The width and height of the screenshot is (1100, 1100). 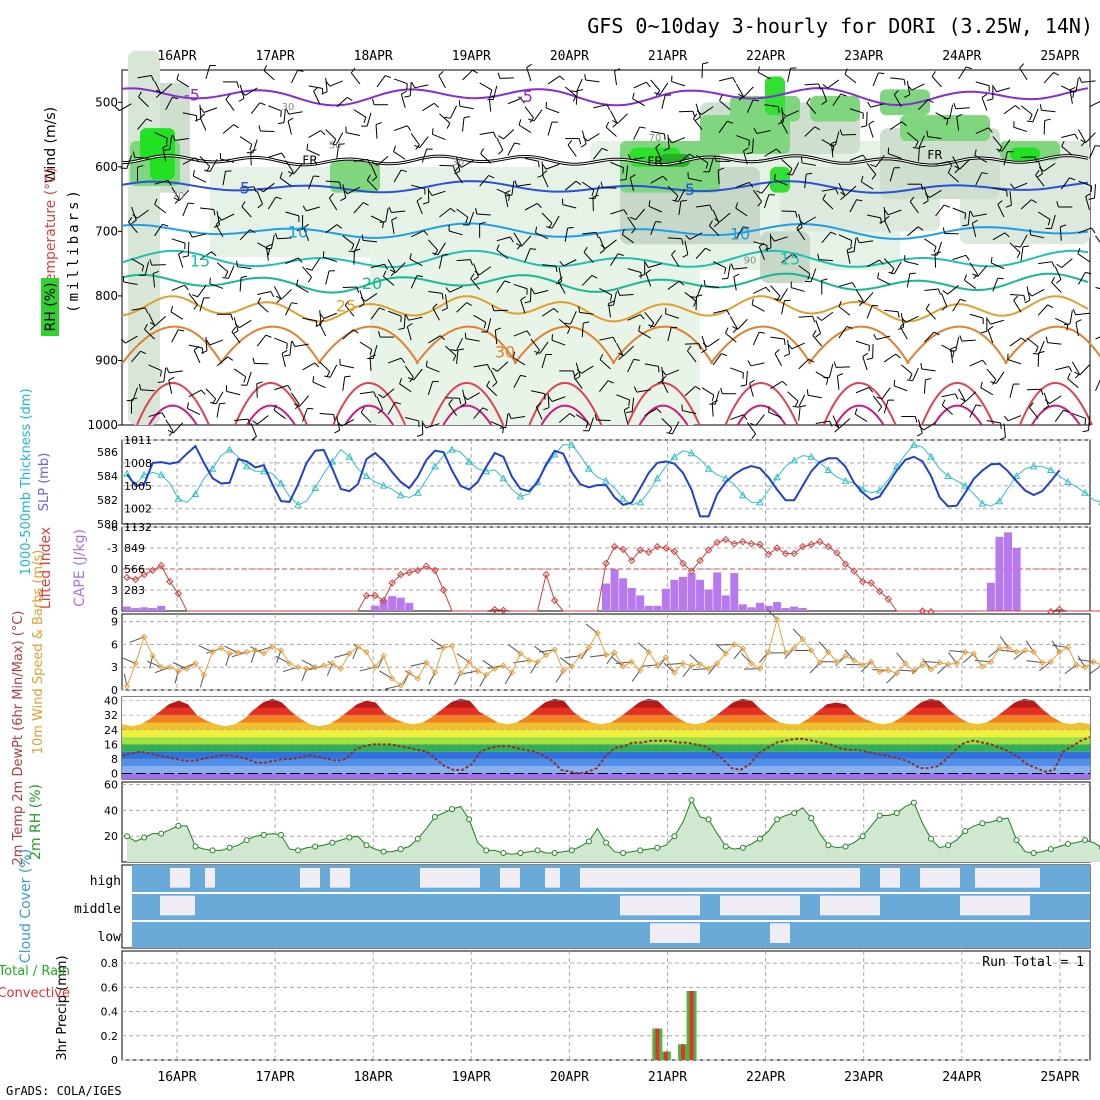 What do you see at coordinates (613, 575) in the screenshot?
I see `lifted-index-line` at bounding box center [613, 575].